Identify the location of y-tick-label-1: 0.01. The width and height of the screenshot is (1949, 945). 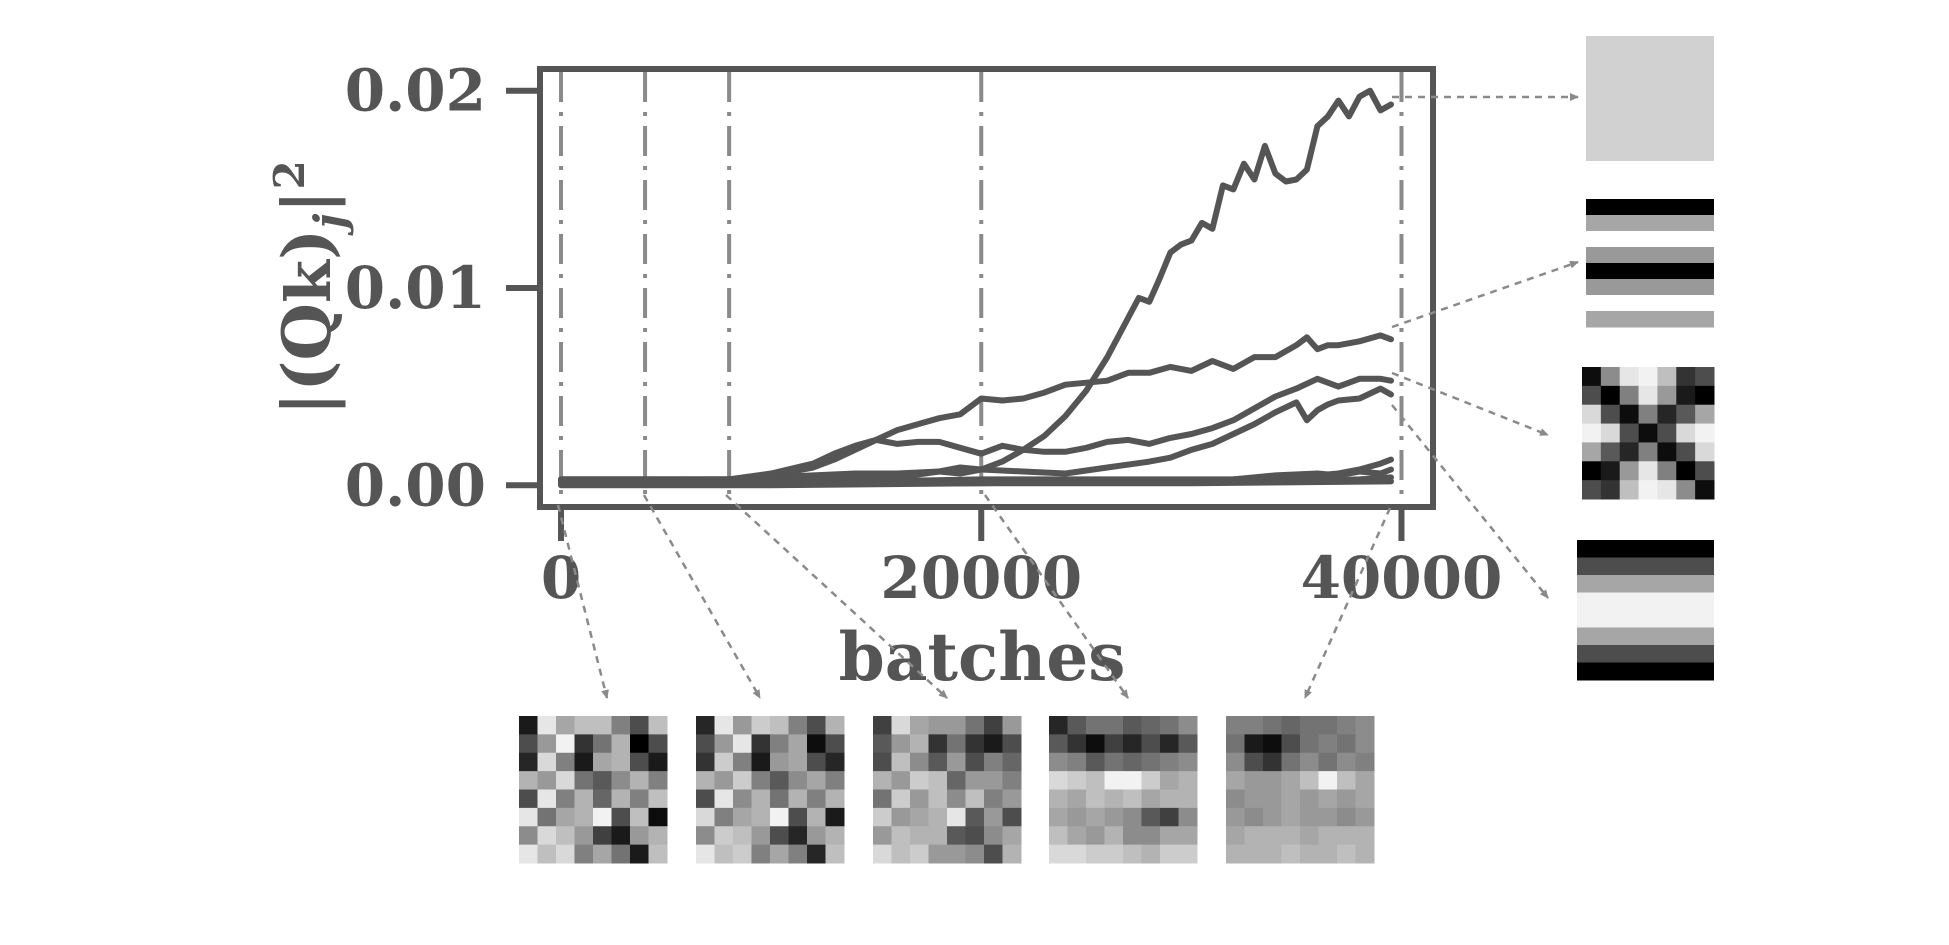
(415, 288).